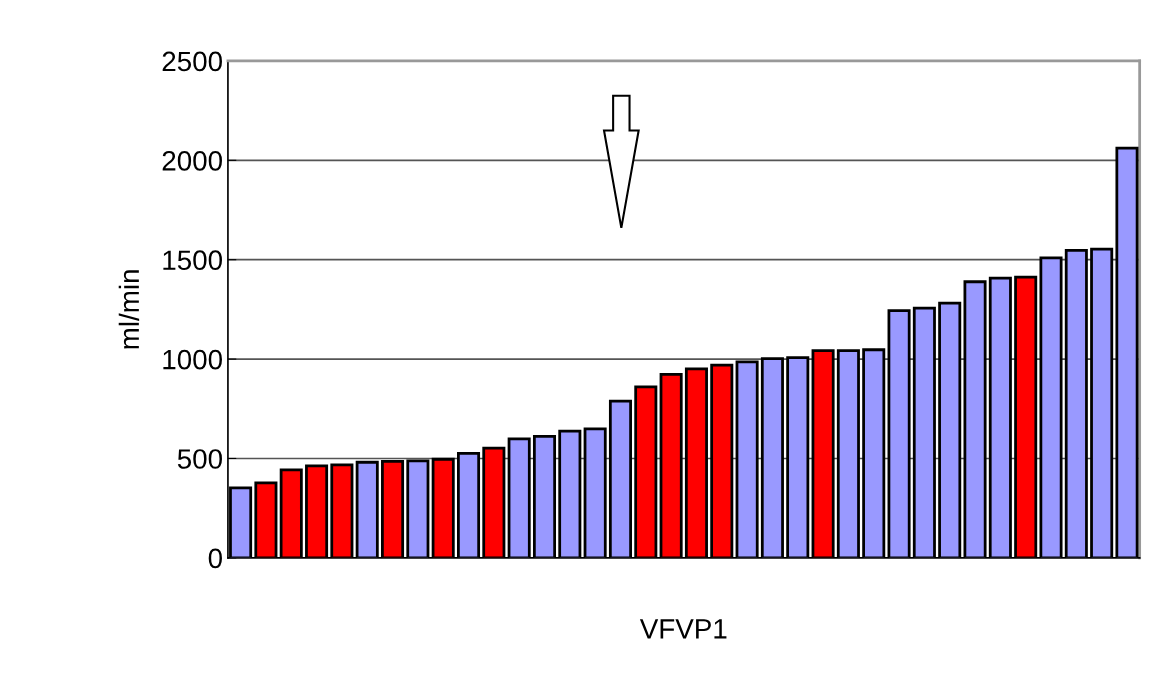 The width and height of the screenshot is (1157, 677). What do you see at coordinates (192, 160) in the screenshot?
I see `y-tick-label: 2000` at bounding box center [192, 160].